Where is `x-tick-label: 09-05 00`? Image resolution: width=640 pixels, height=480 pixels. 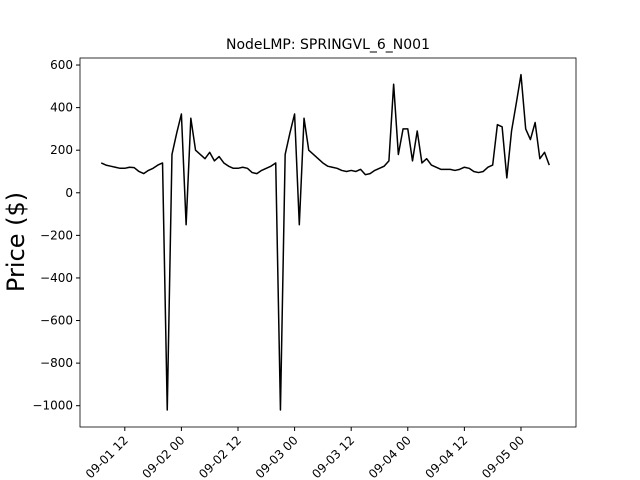
x-tick-label: 09-05 00 is located at coordinates (503, 456).